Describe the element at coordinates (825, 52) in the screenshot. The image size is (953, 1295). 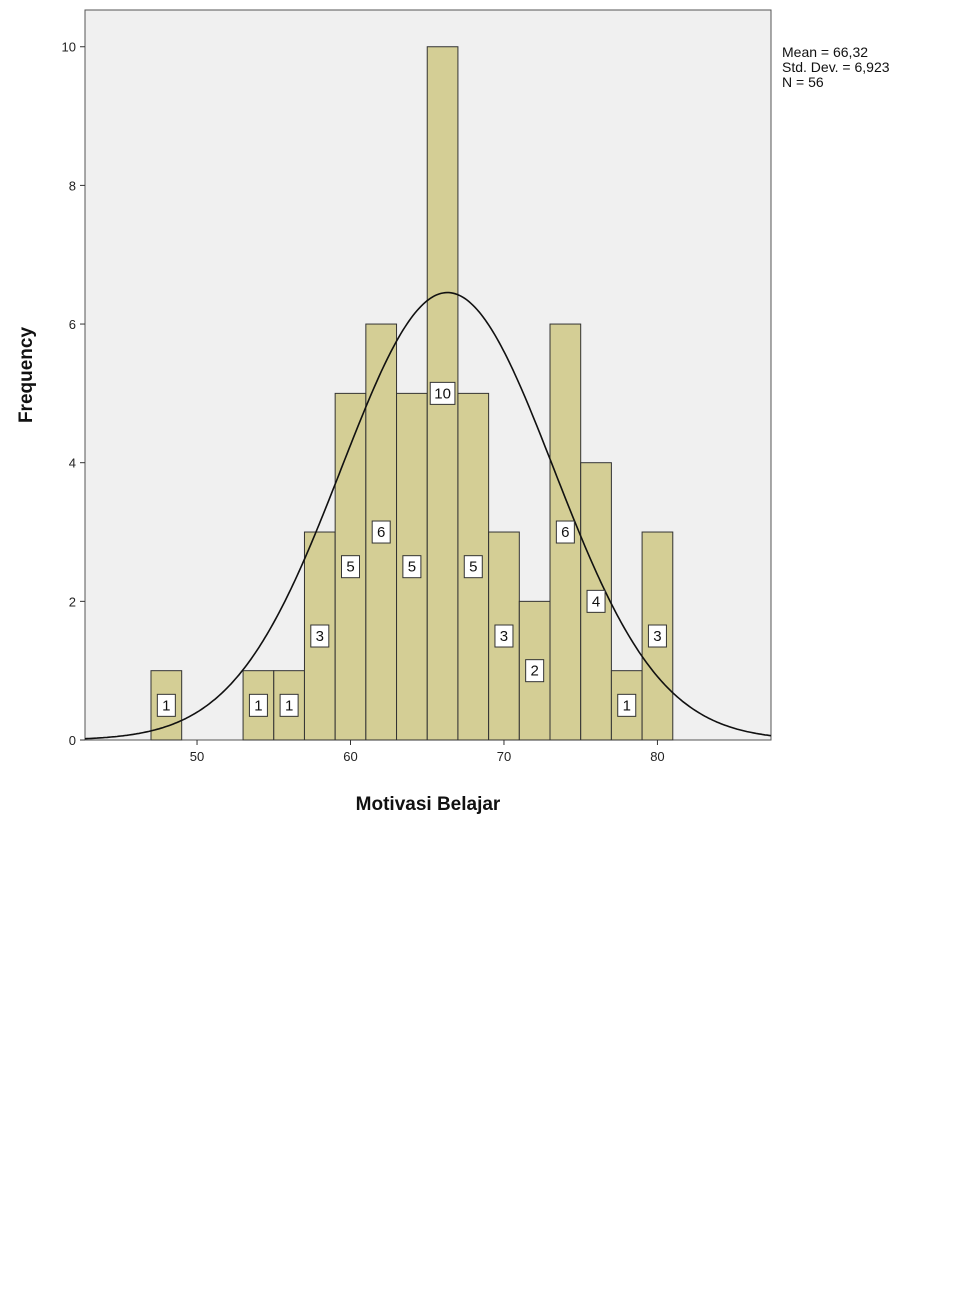
I see `stat-label: Mean = 66,32` at that location.